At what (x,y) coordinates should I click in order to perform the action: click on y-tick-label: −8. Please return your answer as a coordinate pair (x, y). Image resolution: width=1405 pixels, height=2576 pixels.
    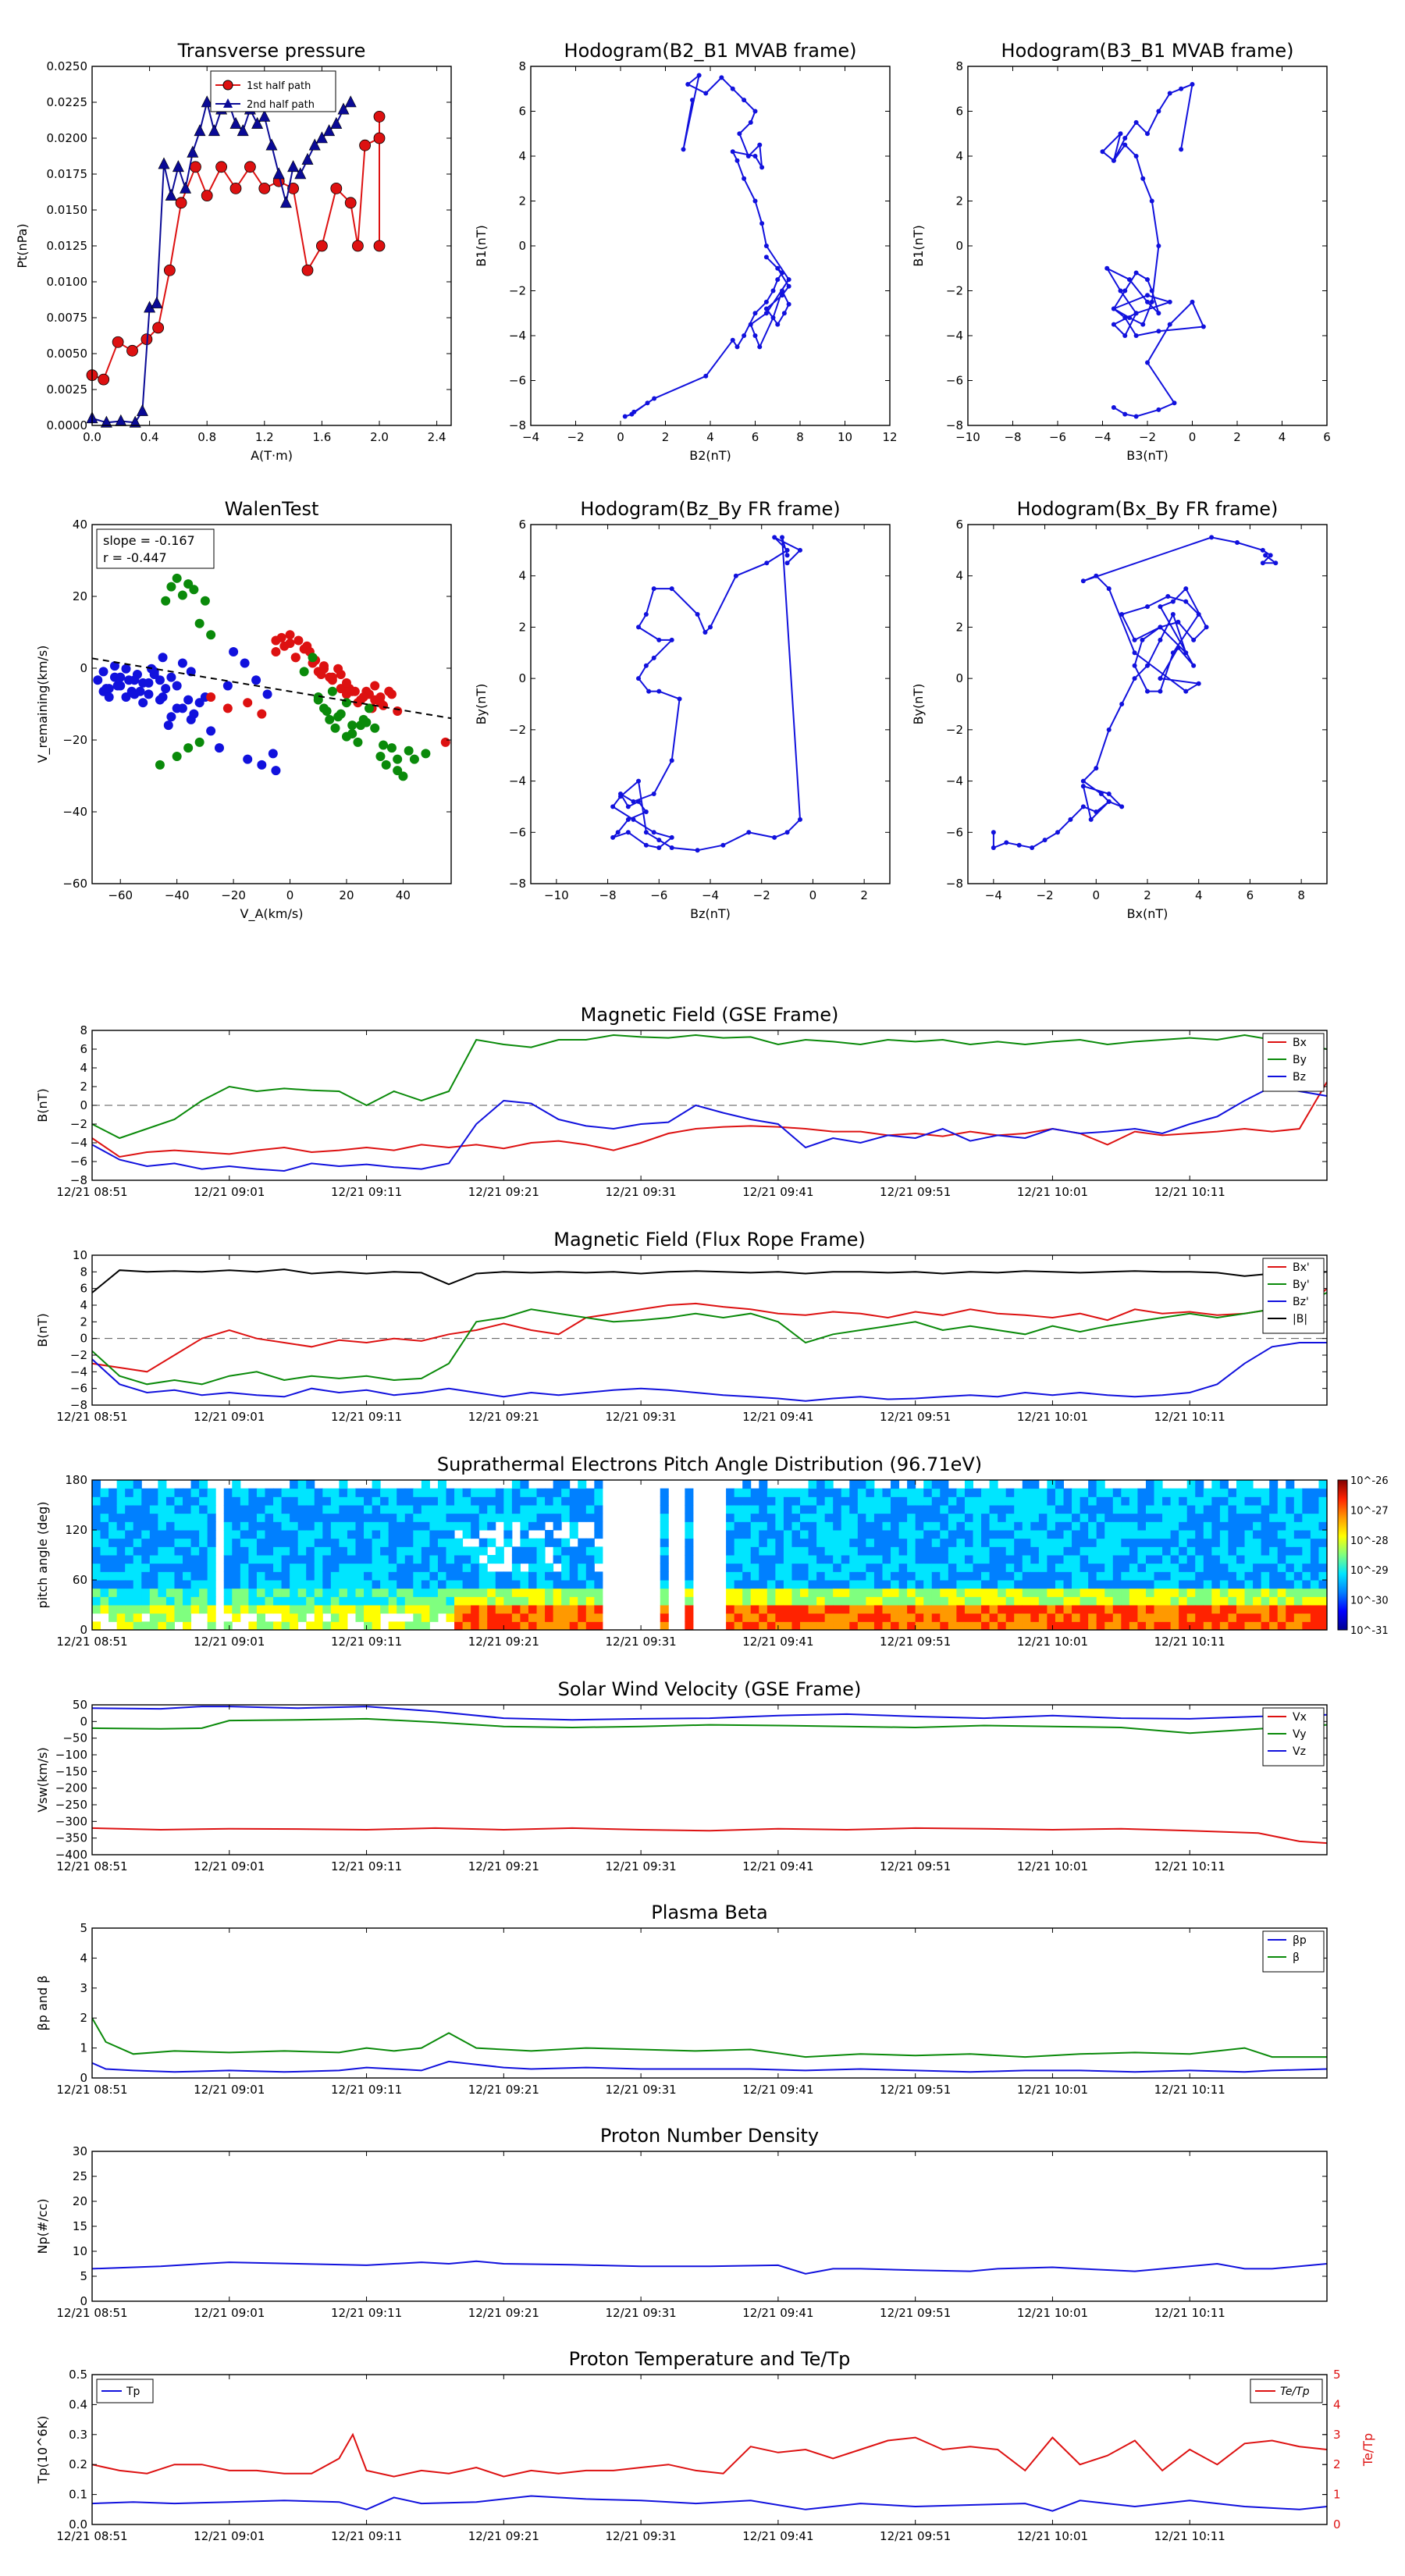
    Looking at the image, I should click on (517, 425).